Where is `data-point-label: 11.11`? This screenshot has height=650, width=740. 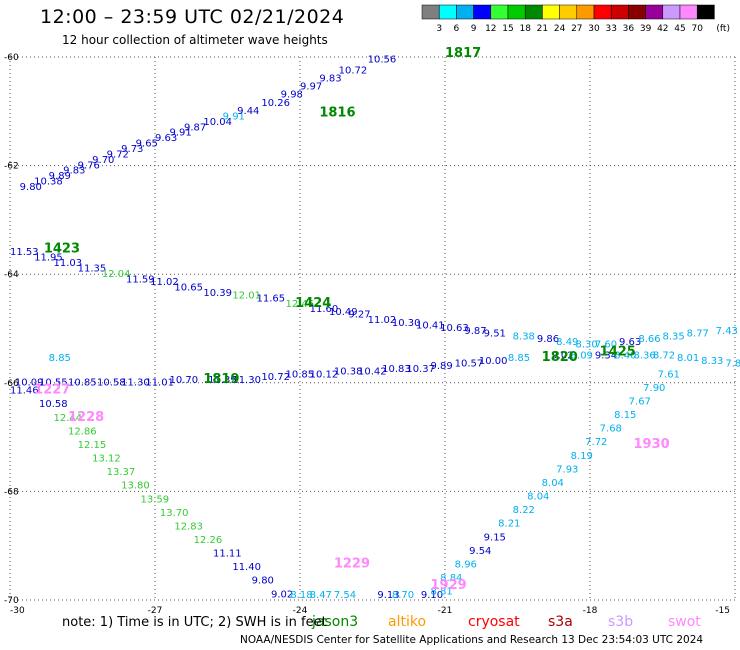 data-point-label: 11.11 is located at coordinates (227, 554).